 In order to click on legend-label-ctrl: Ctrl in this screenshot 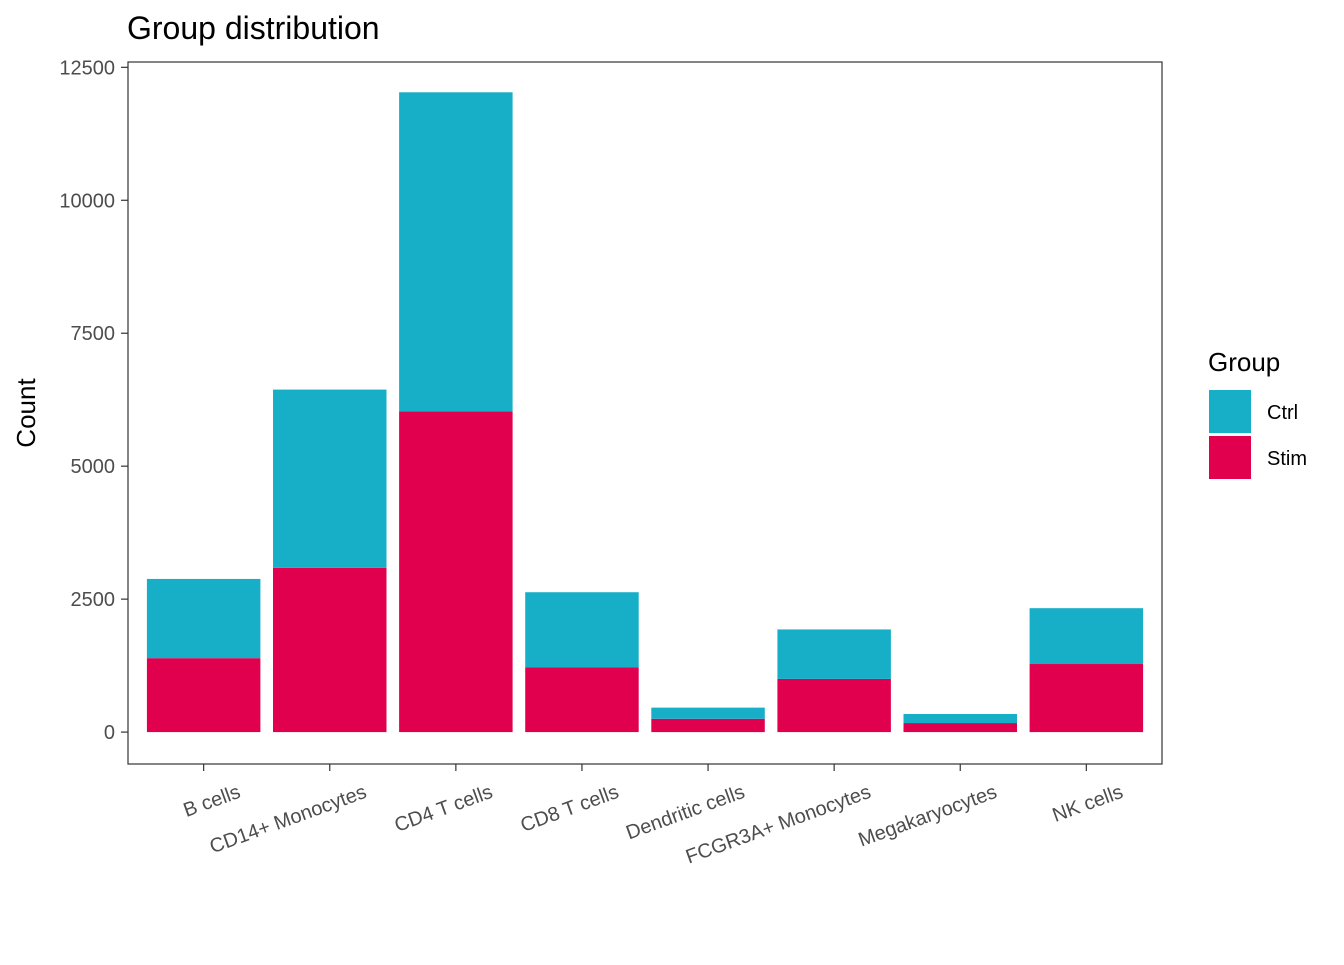, I will do `click(1282, 413)`.